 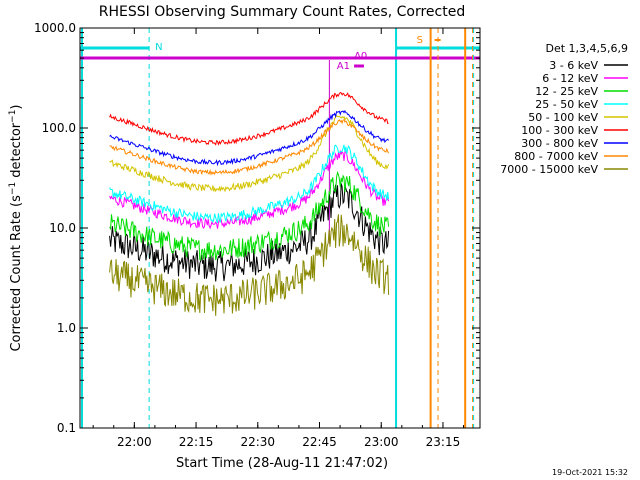 I want to click on x-tick-label: 22:45, so click(x=319, y=442).